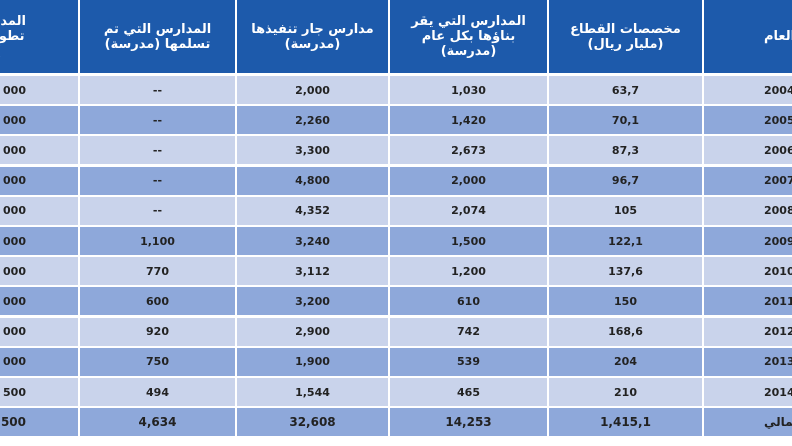 This screenshot has width=792, height=446. What do you see at coordinates (312, 180) in the screenshot?
I see `table-cell: 4,800` at bounding box center [312, 180].